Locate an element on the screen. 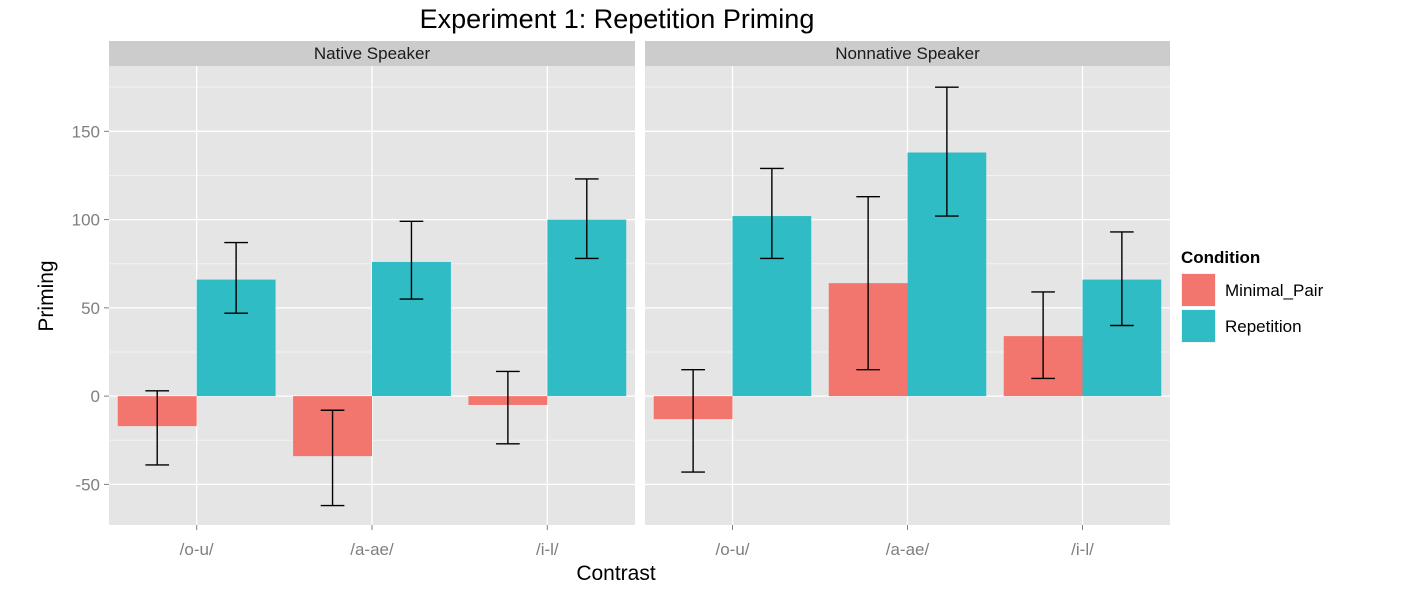 Image resolution: width=1401 pixels, height=597 pixels. y-tick-label: -50 is located at coordinates (87, 484).